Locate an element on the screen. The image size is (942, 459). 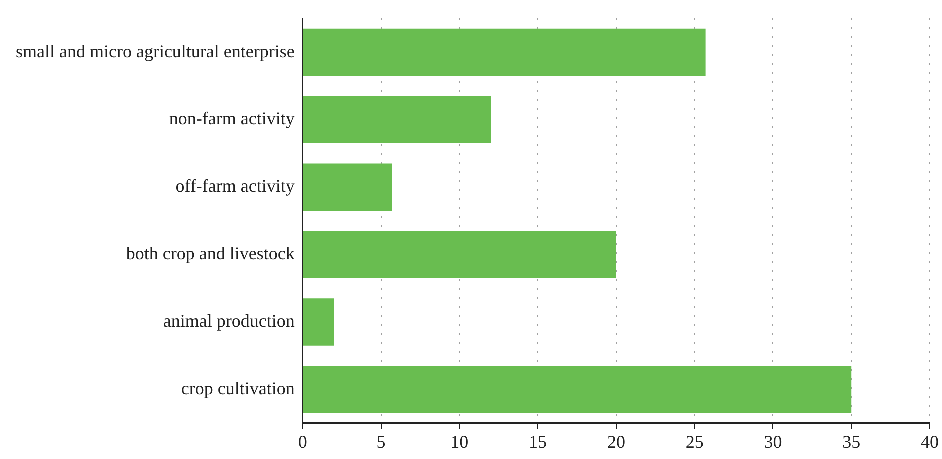
x-tick-label: 30 is located at coordinates (773, 442).